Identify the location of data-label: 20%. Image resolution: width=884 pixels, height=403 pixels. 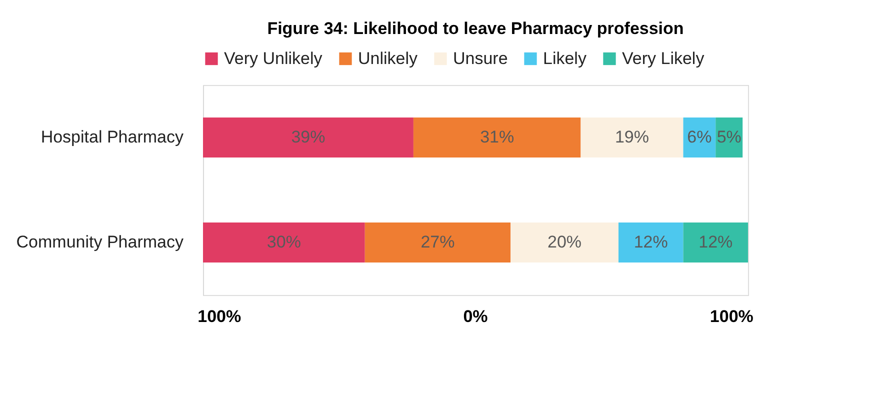
(565, 242).